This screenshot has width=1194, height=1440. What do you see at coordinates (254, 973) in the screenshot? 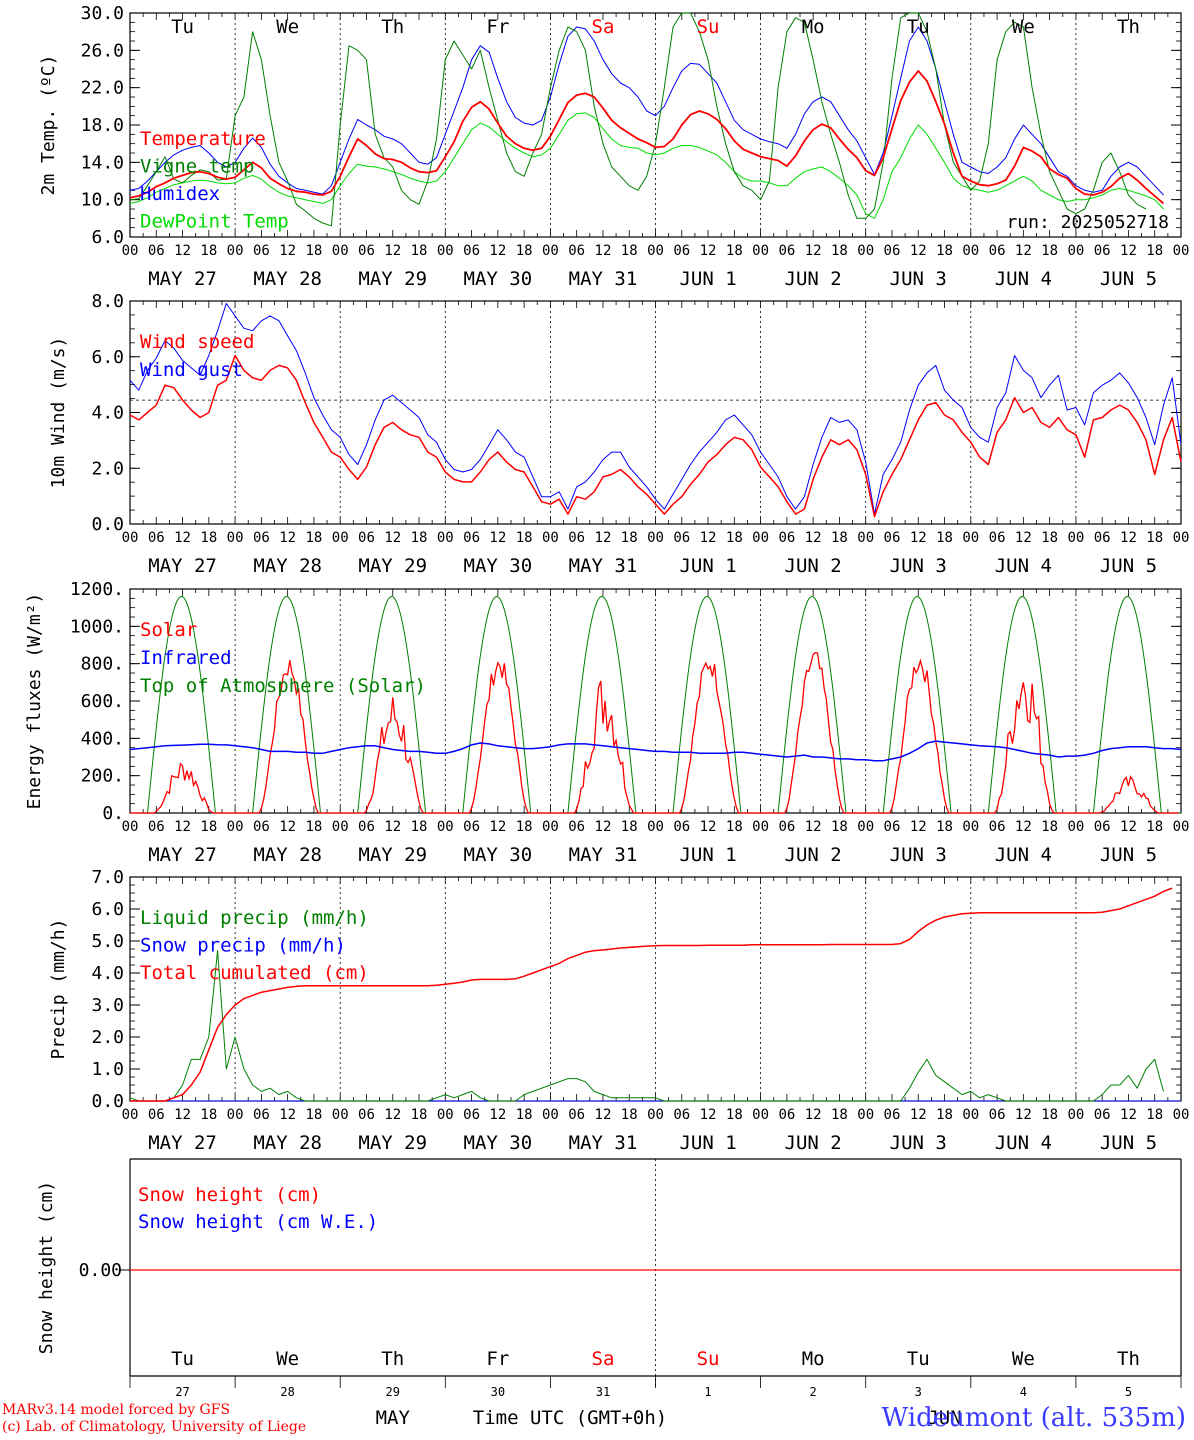
I see `legend-entry: Total cumulated (cm)` at bounding box center [254, 973].